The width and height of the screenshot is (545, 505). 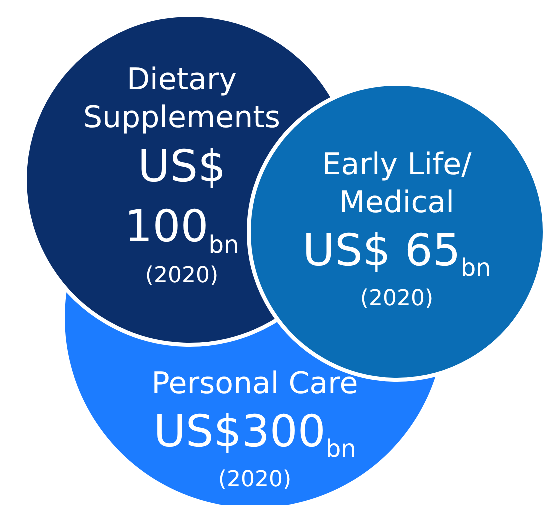 I want to click on category-label: Personal Care, so click(x=255, y=384).